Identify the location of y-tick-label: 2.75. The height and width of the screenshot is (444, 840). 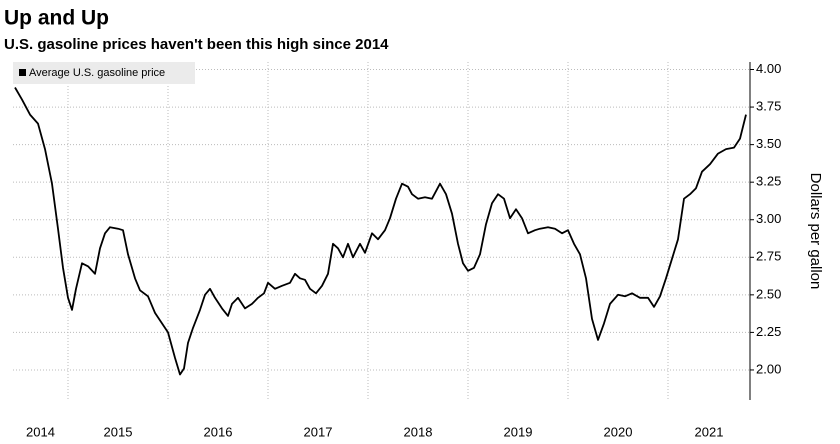
(768, 256).